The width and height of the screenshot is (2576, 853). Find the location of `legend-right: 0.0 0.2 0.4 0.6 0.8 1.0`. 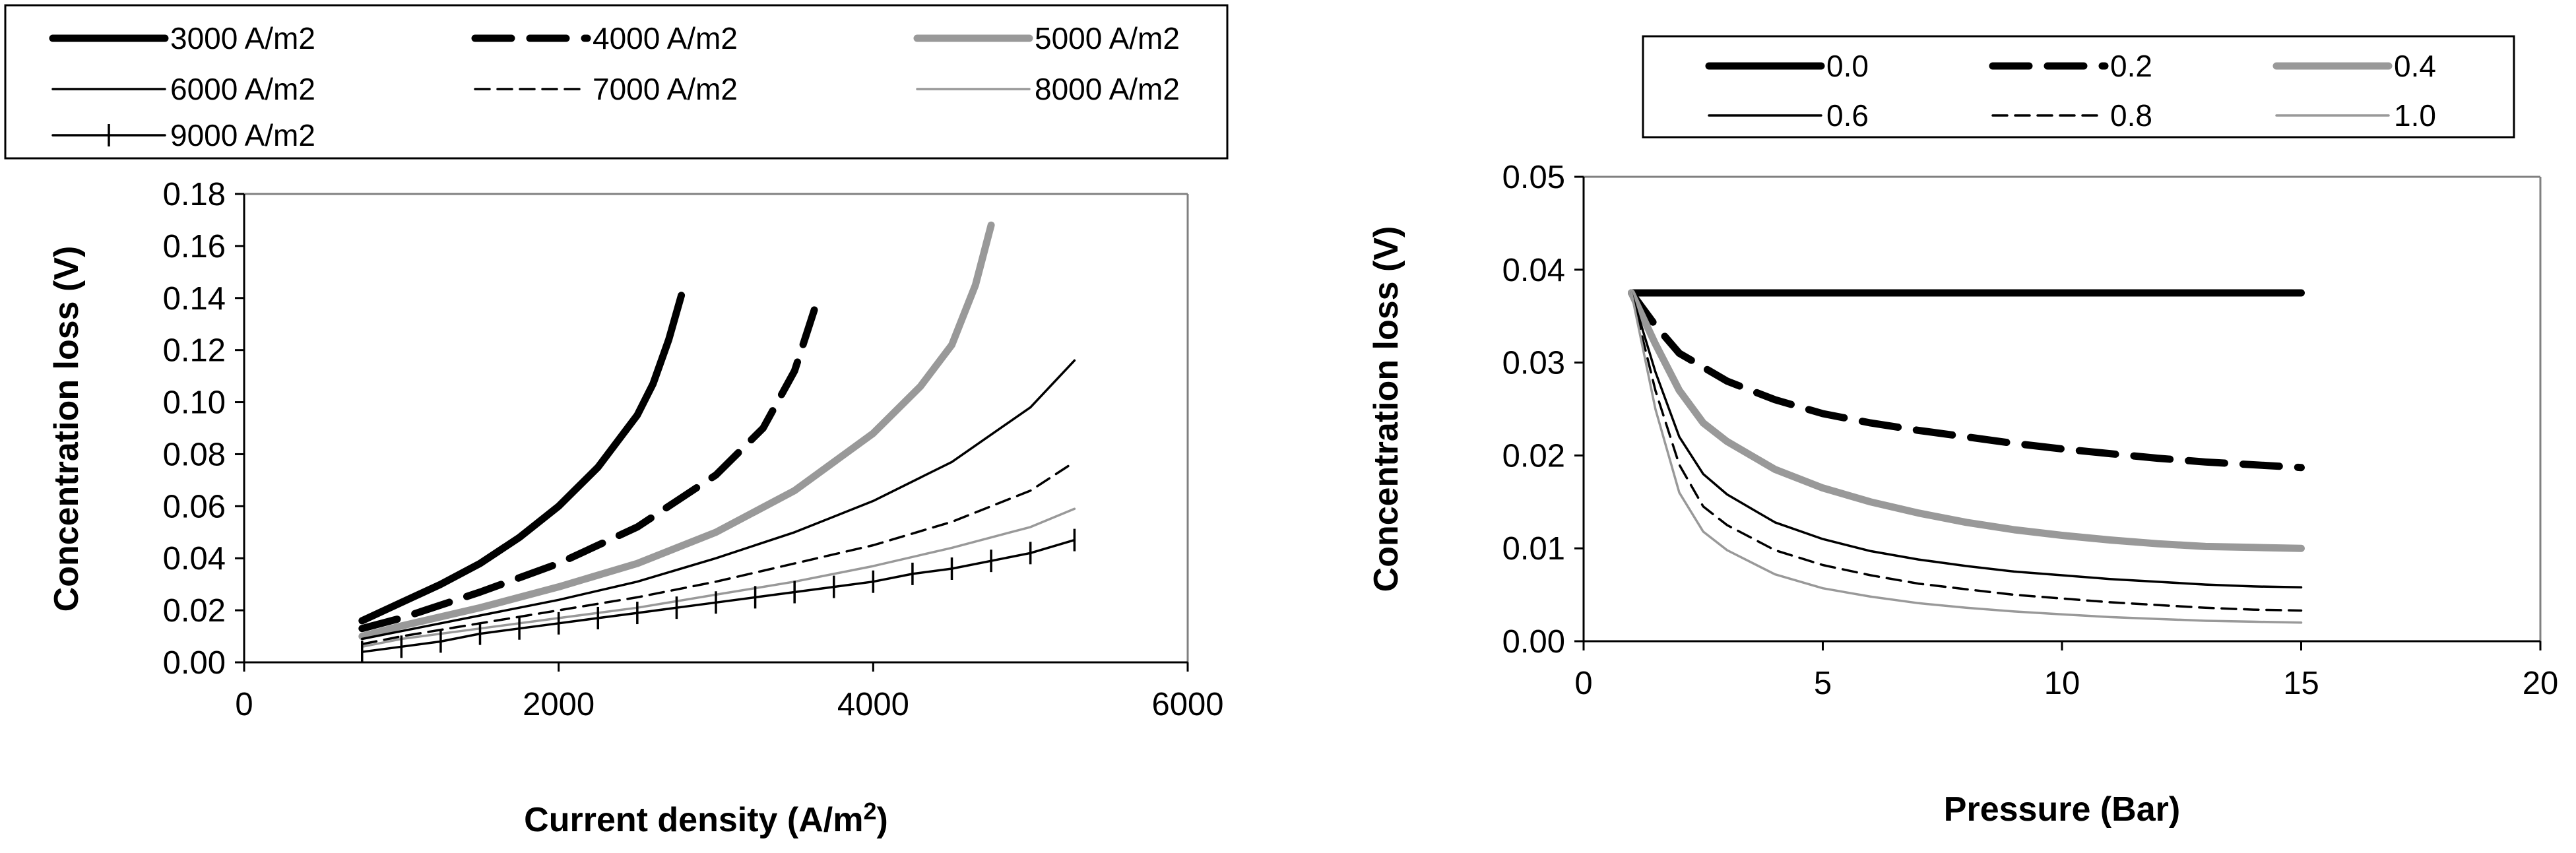

legend-right: 0.0 0.2 0.4 0.6 0.8 1.0 is located at coordinates (2070, 91).